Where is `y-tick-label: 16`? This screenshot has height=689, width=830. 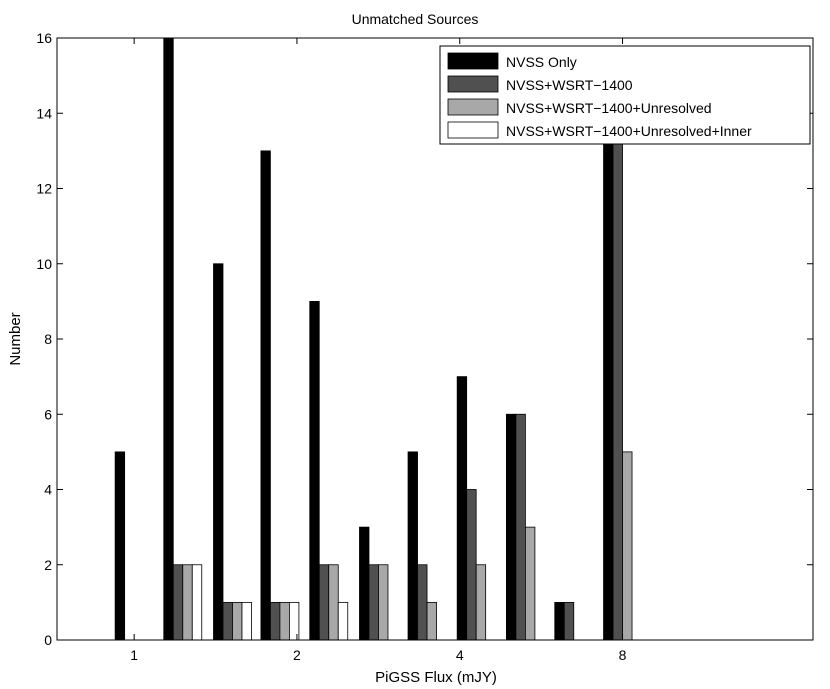 y-tick-label: 16 is located at coordinates (44, 38).